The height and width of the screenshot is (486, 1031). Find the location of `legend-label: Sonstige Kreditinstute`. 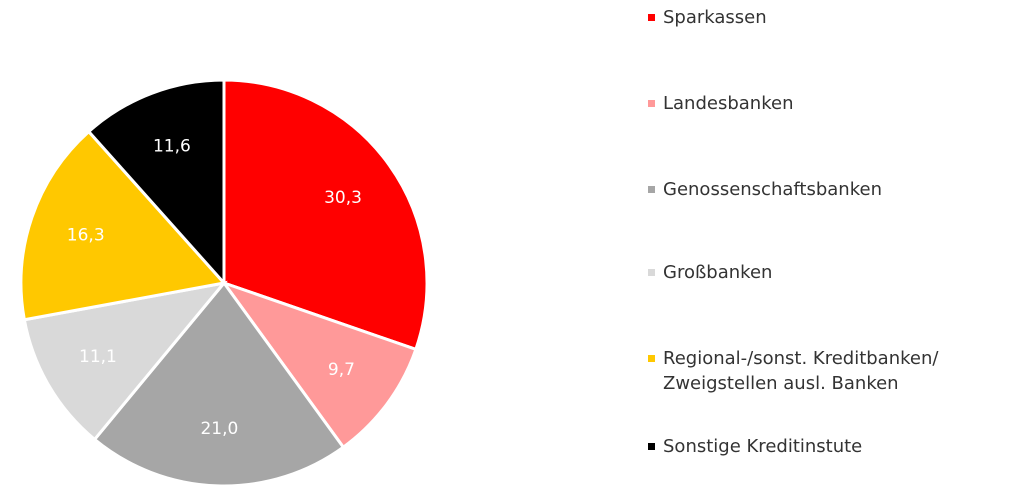

legend-label: Sonstige Kreditinstute is located at coordinates (763, 446).